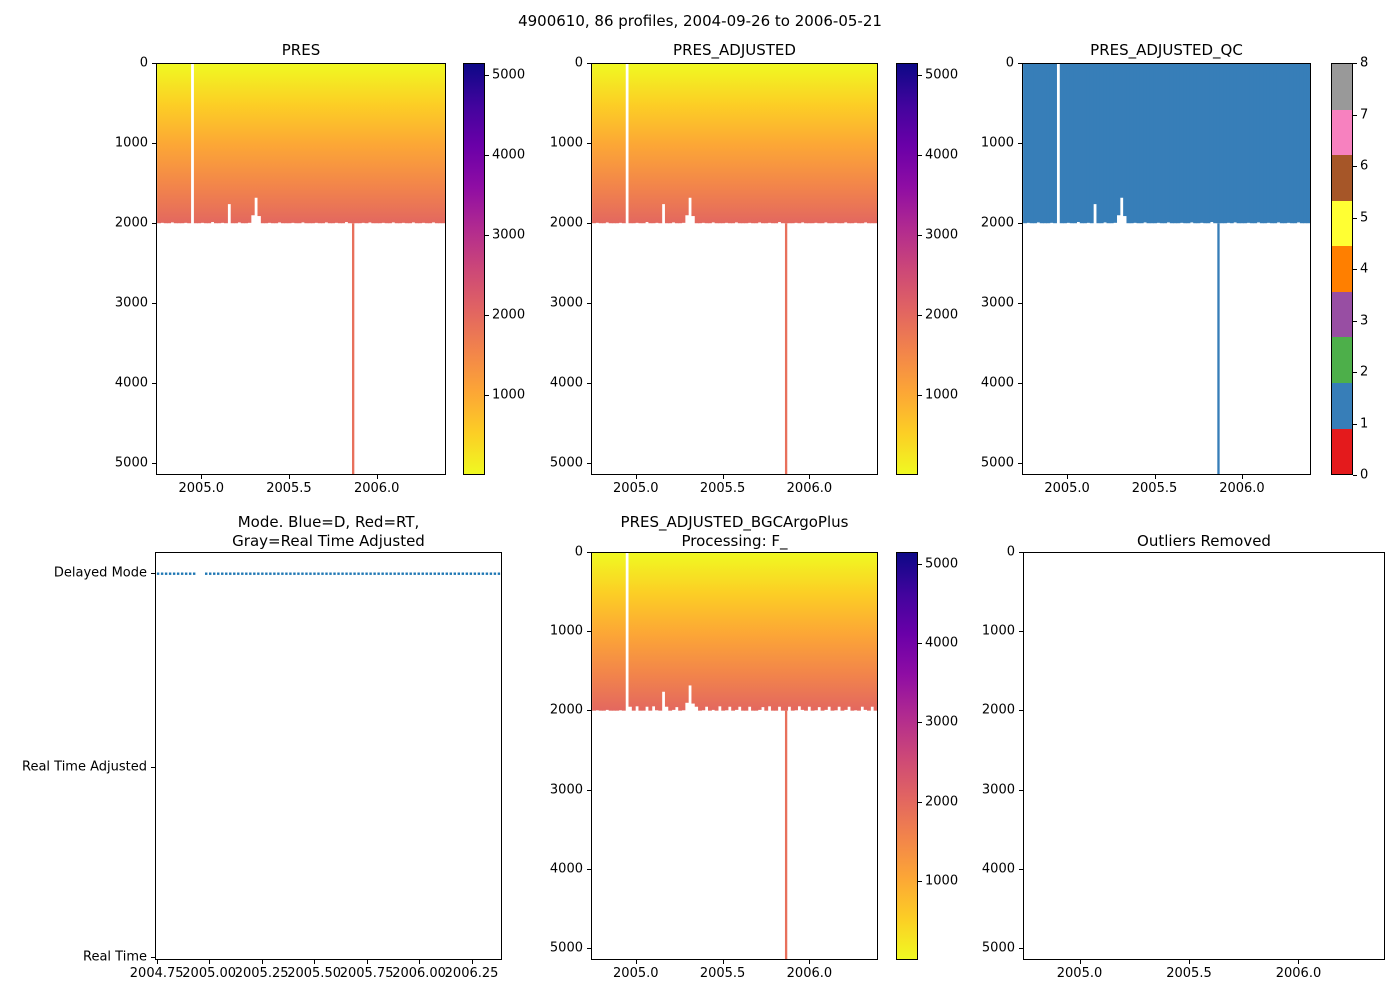 This screenshot has width=1400, height=1000. I want to click on panel-bgc: 0 1000 2000 3000 4000 5000 2005.0 2005.5 2006.0, so click(714, 763).